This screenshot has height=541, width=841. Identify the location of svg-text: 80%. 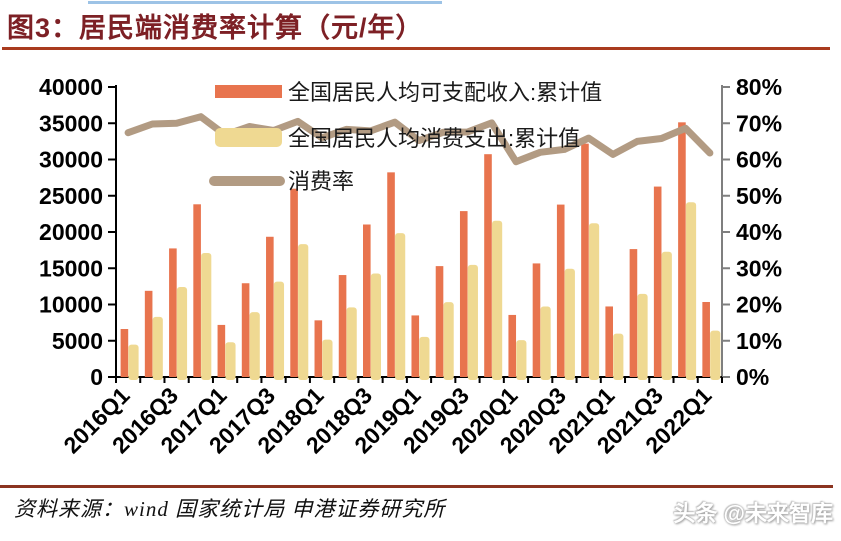
(759, 87).